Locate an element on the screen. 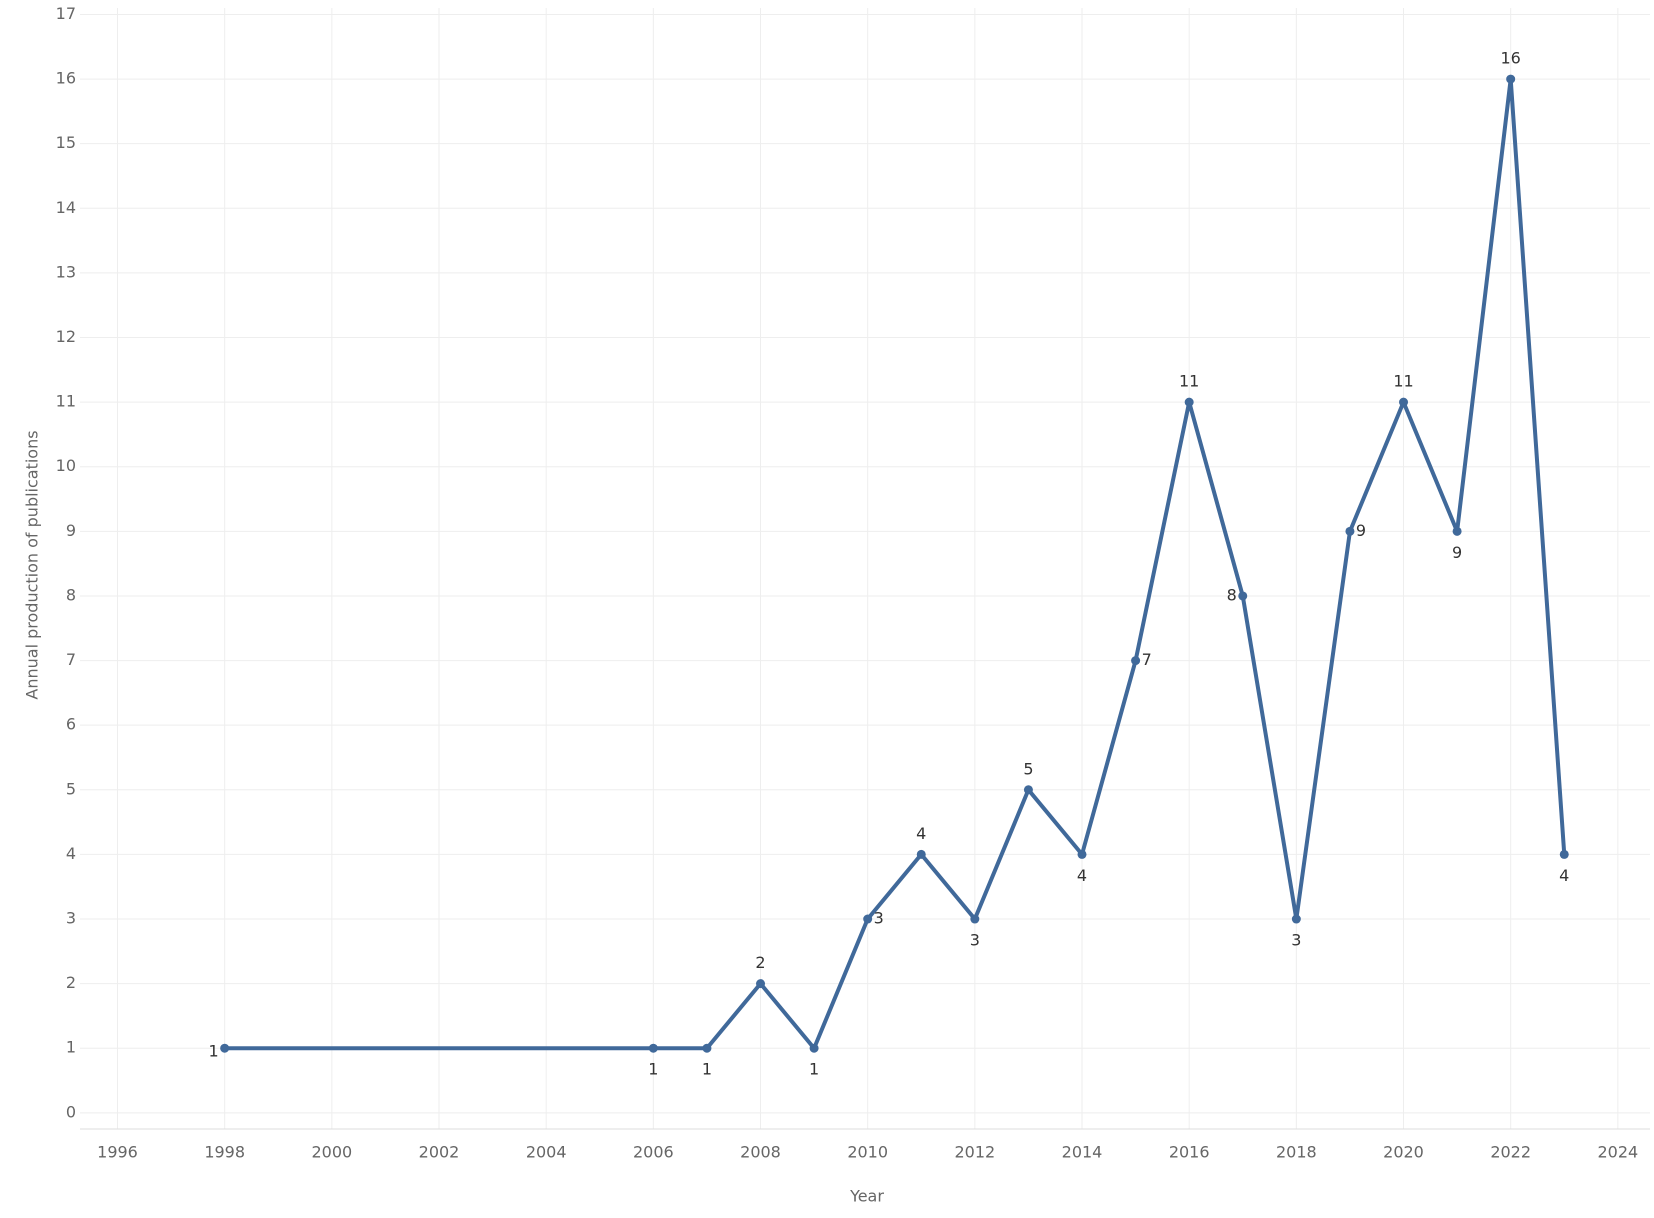 This screenshot has width=1654, height=1218. y-tick-label: 6 is located at coordinates (71, 724).